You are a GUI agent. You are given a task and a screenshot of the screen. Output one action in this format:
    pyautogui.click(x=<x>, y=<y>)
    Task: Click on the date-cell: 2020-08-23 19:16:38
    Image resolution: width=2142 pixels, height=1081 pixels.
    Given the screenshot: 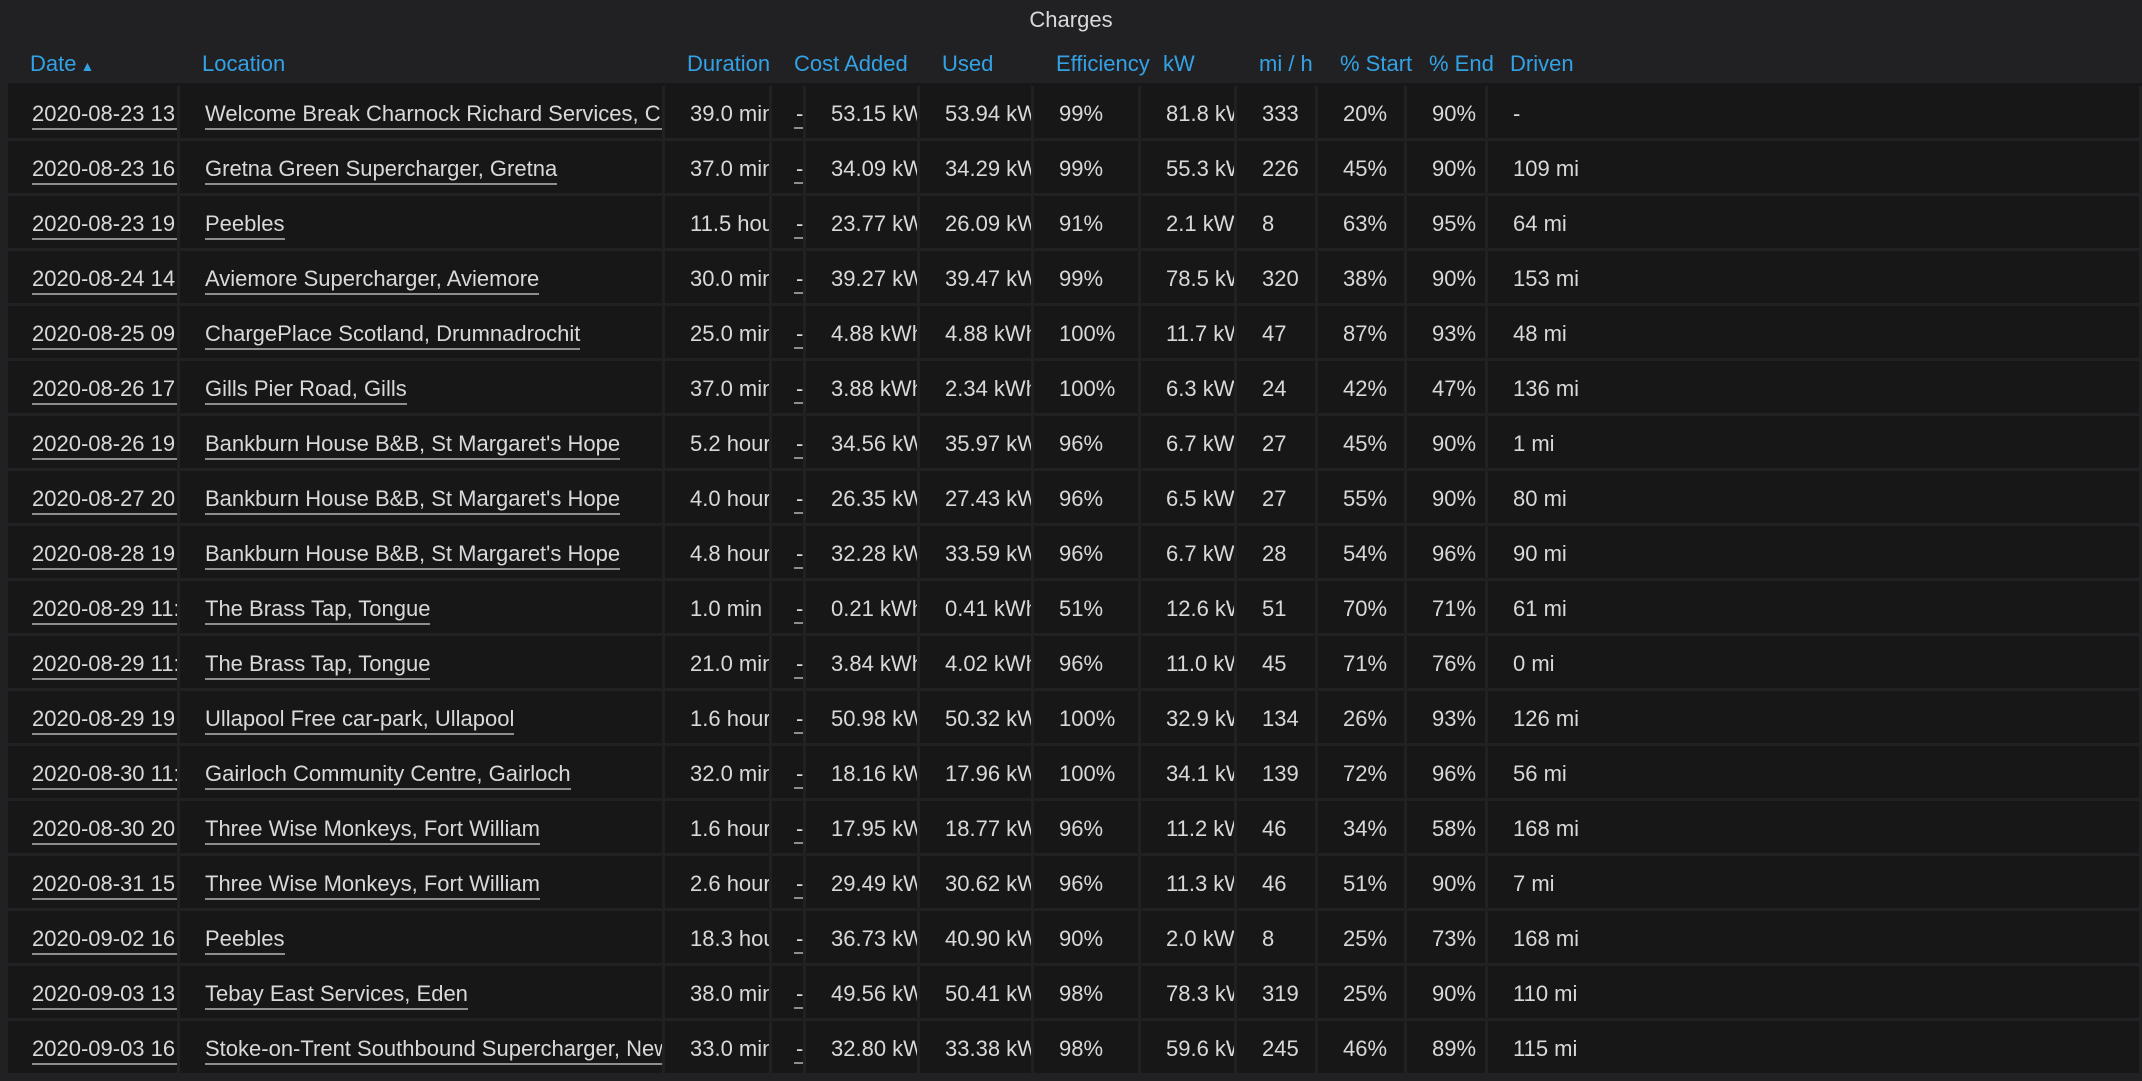 What is the action you would take?
    pyautogui.click(x=94, y=223)
    